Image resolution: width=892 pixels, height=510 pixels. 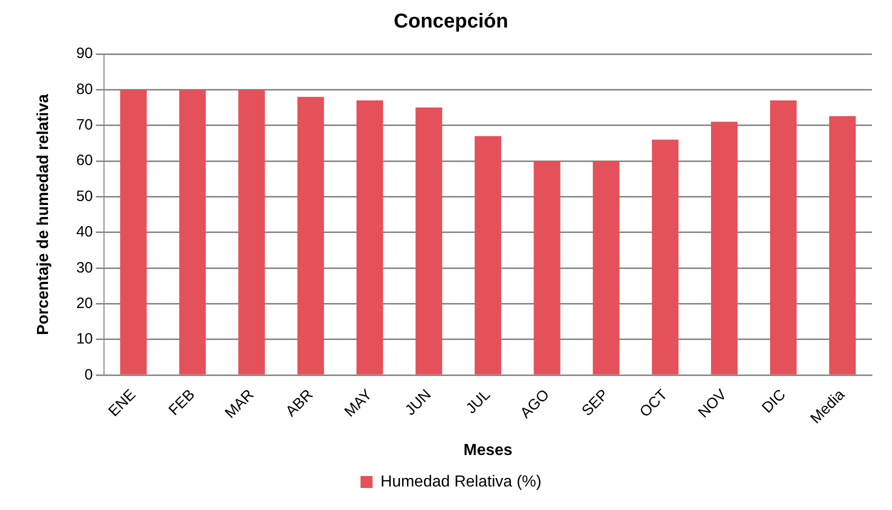 I want to click on x-tick-label: SEP, so click(x=595, y=403).